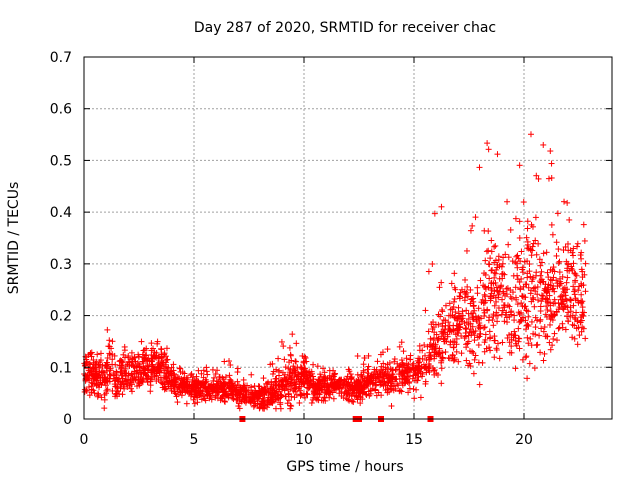 The width and height of the screenshot is (640, 480). What do you see at coordinates (524, 440) in the screenshot?
I see `x-tick-label: 20` at bounding box center [524, 440].